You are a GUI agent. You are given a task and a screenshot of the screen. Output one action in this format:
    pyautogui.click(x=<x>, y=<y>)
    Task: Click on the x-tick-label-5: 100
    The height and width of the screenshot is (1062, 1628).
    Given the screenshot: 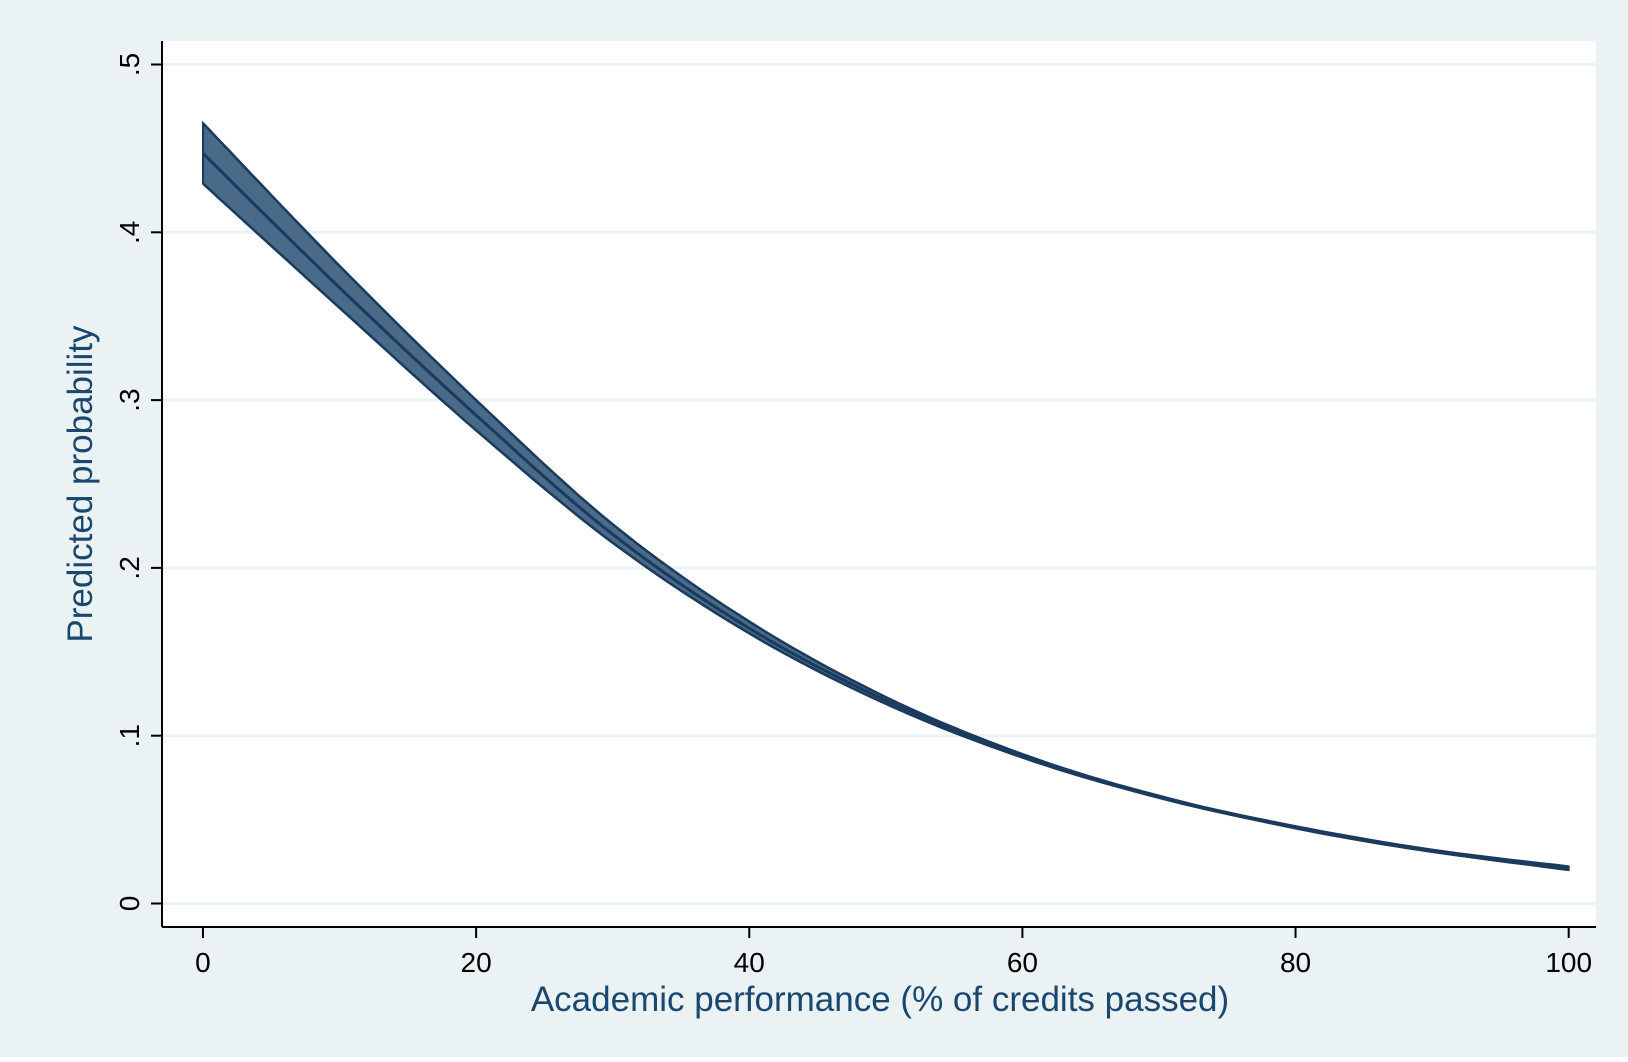 What is the action you would take?
    pyautogui.click(x=1568, y=962)
    